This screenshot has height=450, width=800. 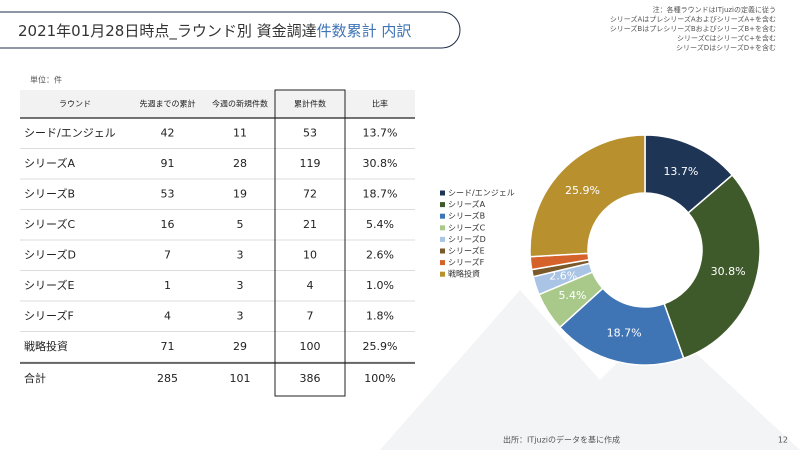 I want to click on legend-label: 戦略投資, so click(x=464, y=274).